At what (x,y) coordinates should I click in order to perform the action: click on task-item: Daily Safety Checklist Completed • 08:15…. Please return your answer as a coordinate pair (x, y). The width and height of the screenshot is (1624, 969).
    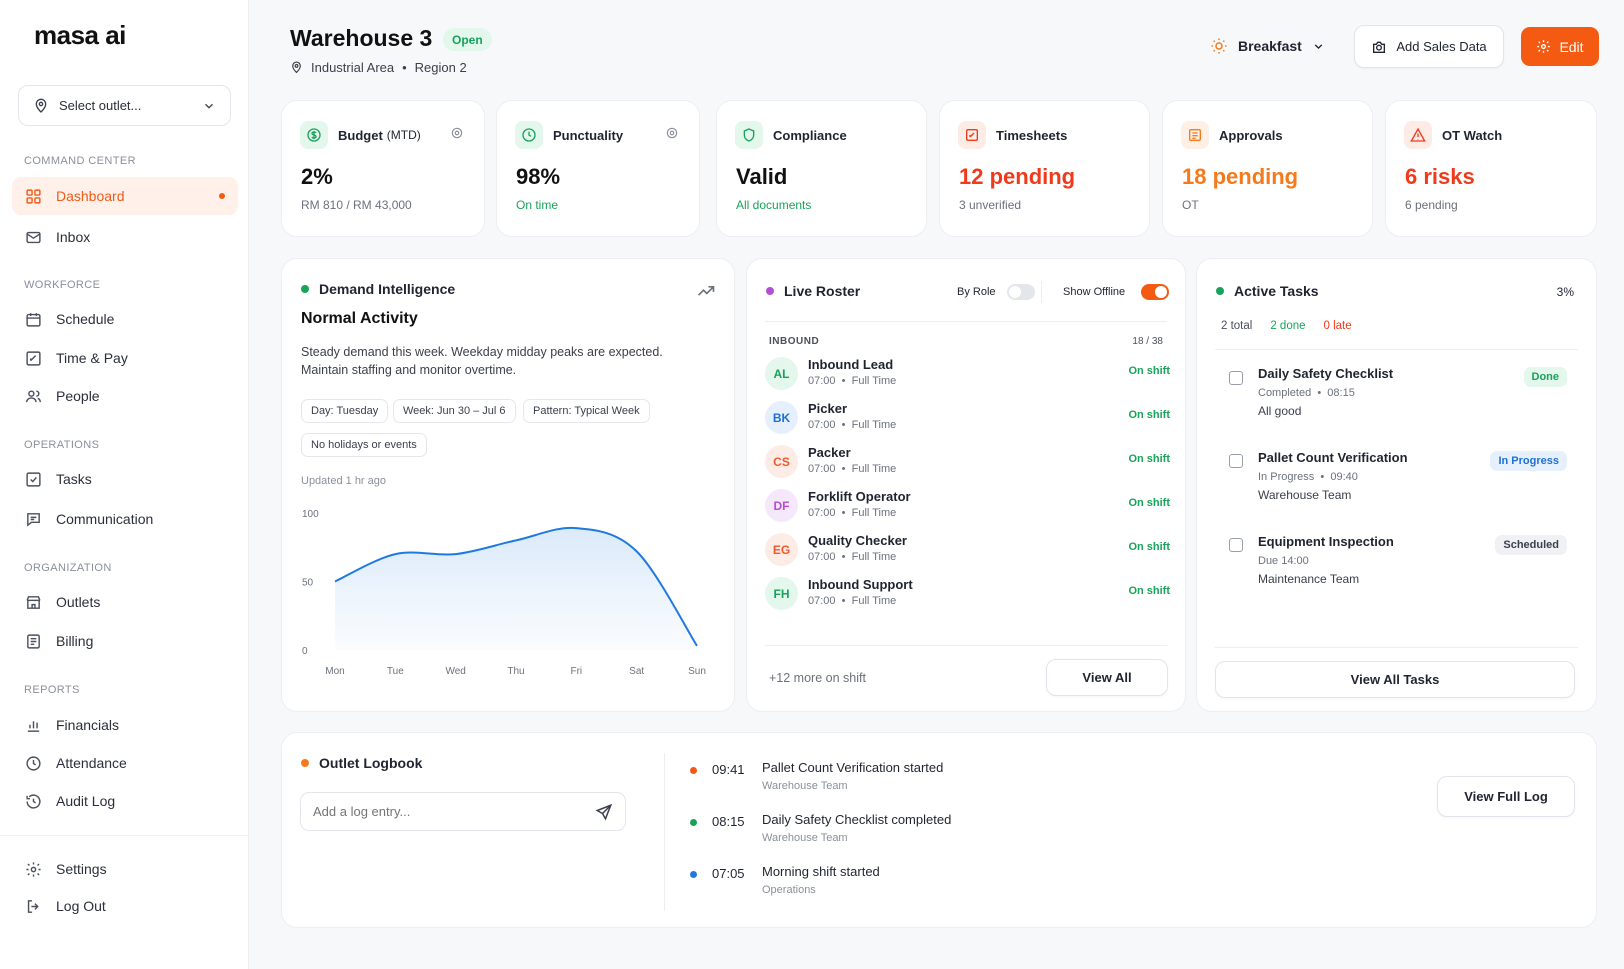
    Looking at the image, I should click on (1395, 398).